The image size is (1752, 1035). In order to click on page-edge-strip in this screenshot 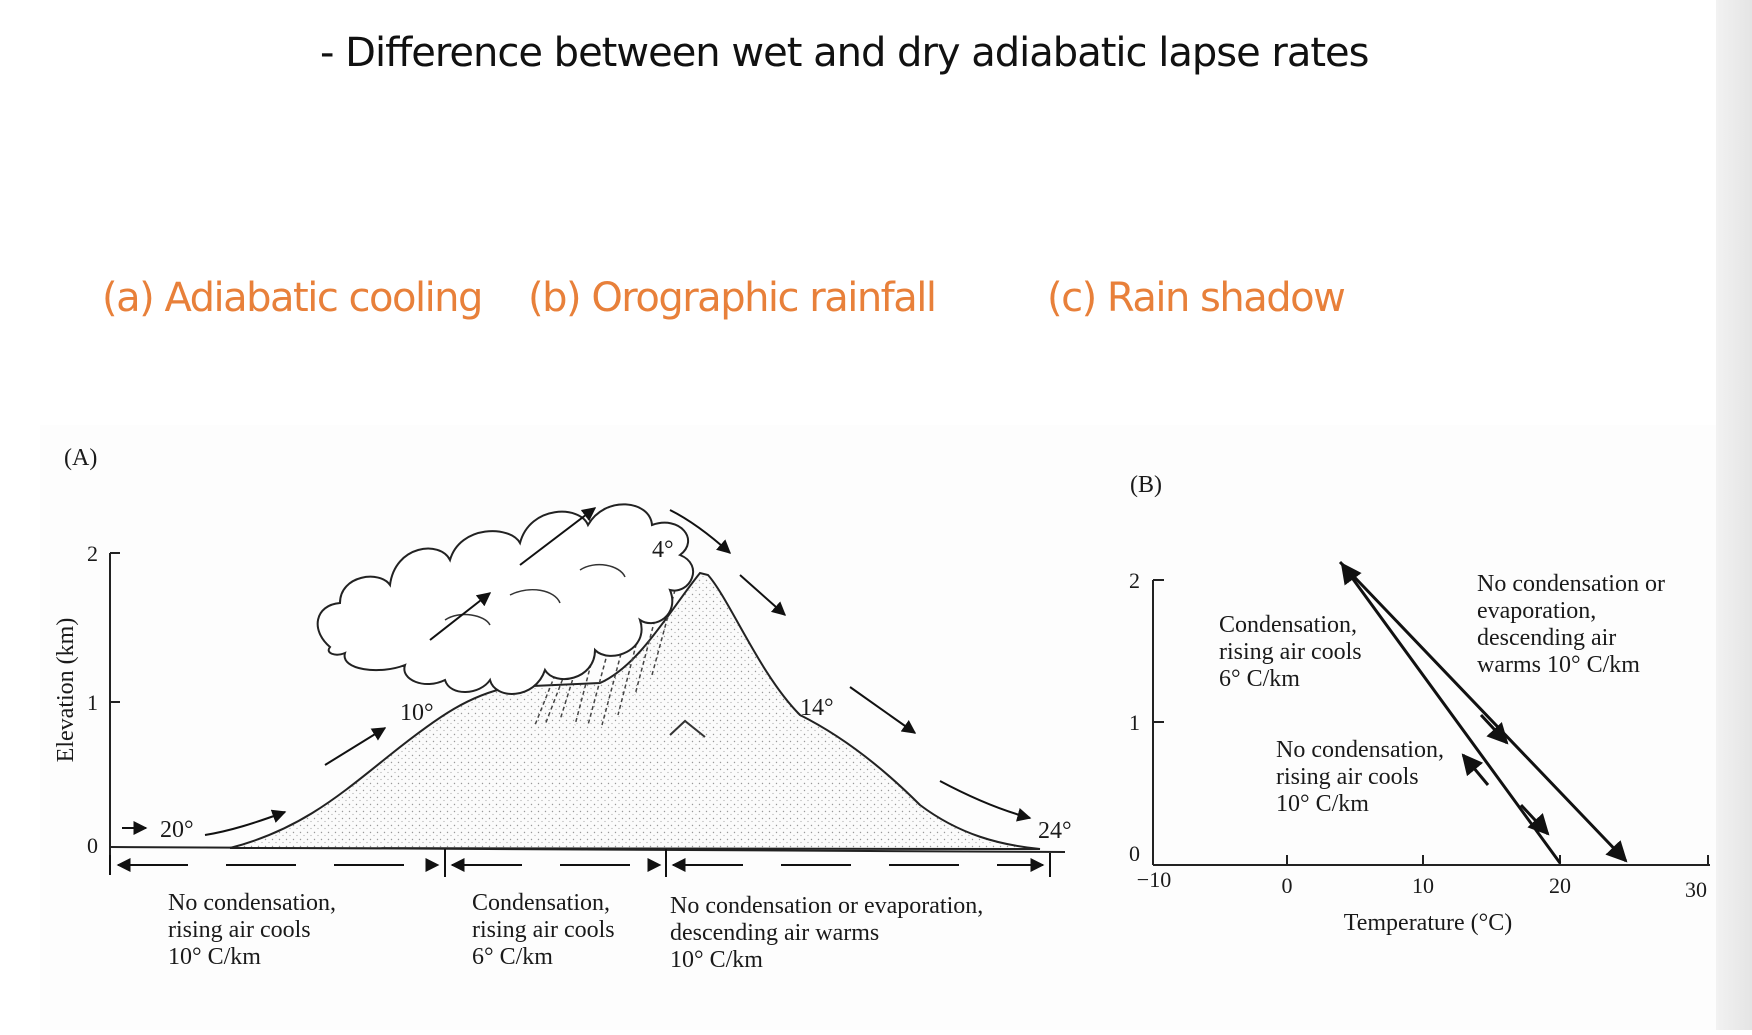, I will do `click(1734, 515)`.